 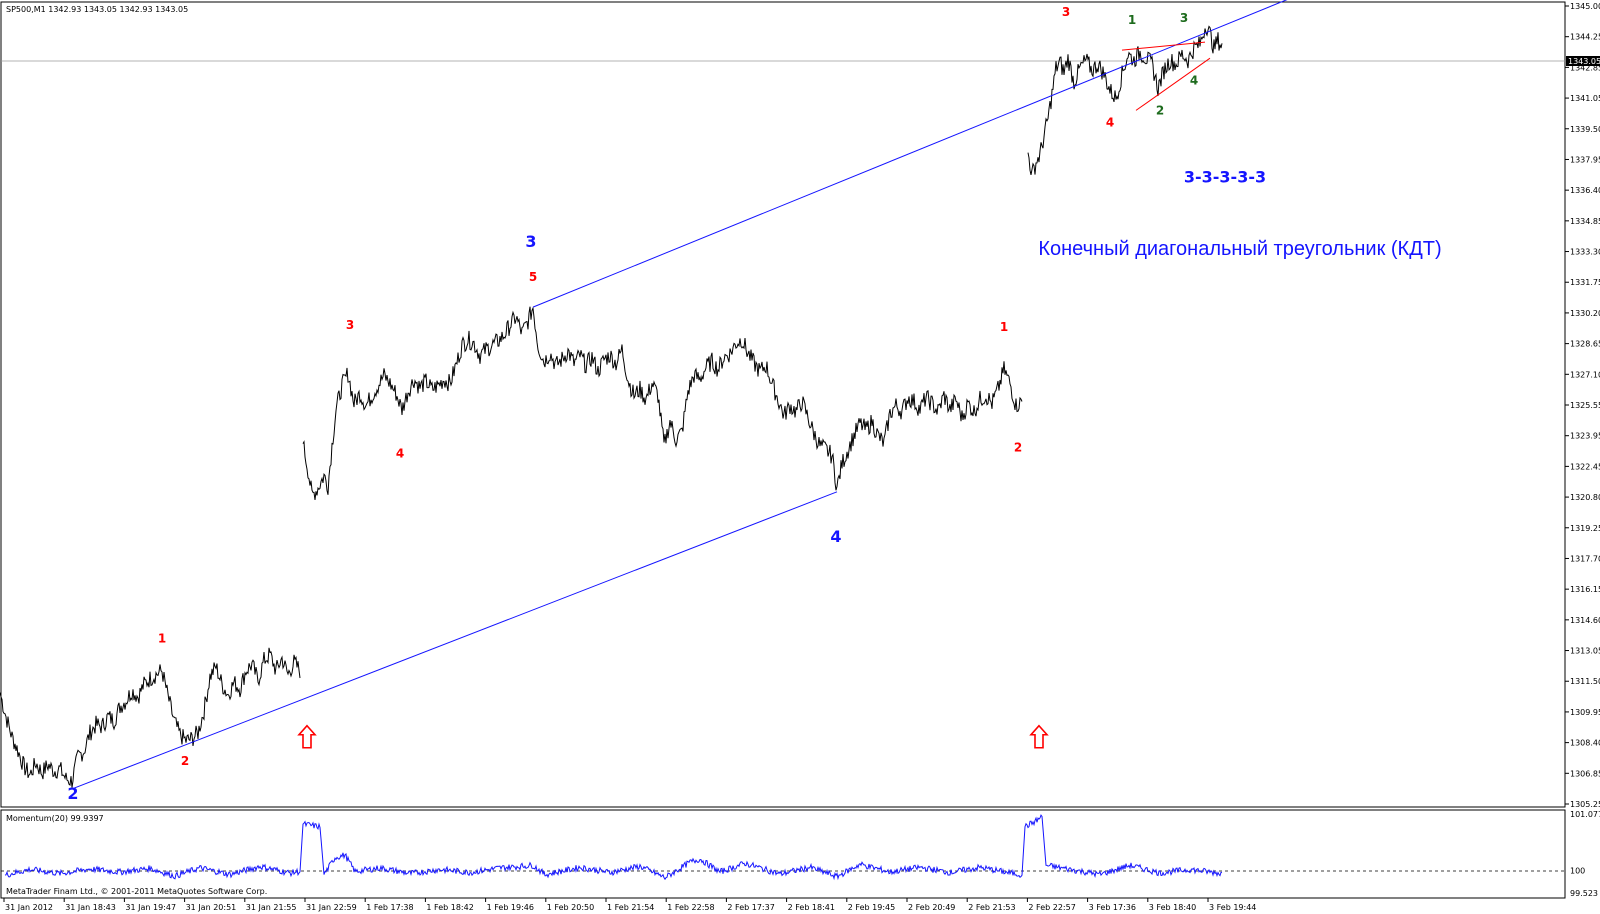 What do you see at coordinates (1585, 374) in the screenshot?
I see `y-tick-label: 1327.10` at bounding box center [1585, 374].